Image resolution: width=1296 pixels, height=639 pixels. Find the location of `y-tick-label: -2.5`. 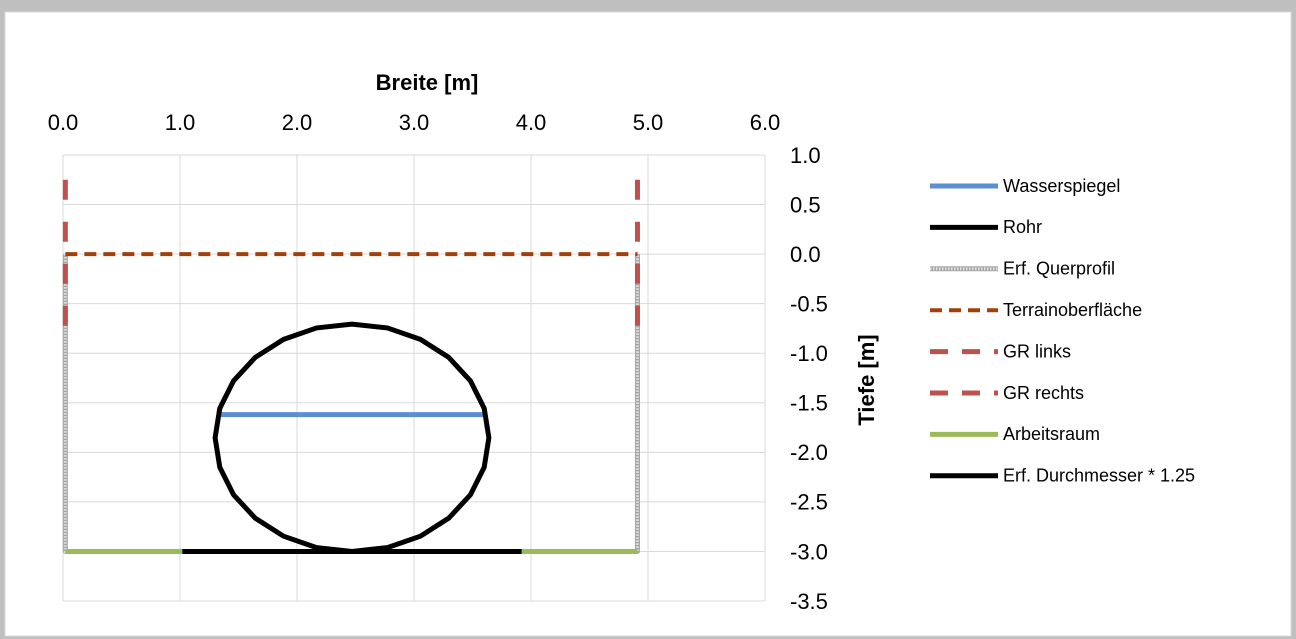

y-tick-label: -2.5 is located at coordinates (809, 502).